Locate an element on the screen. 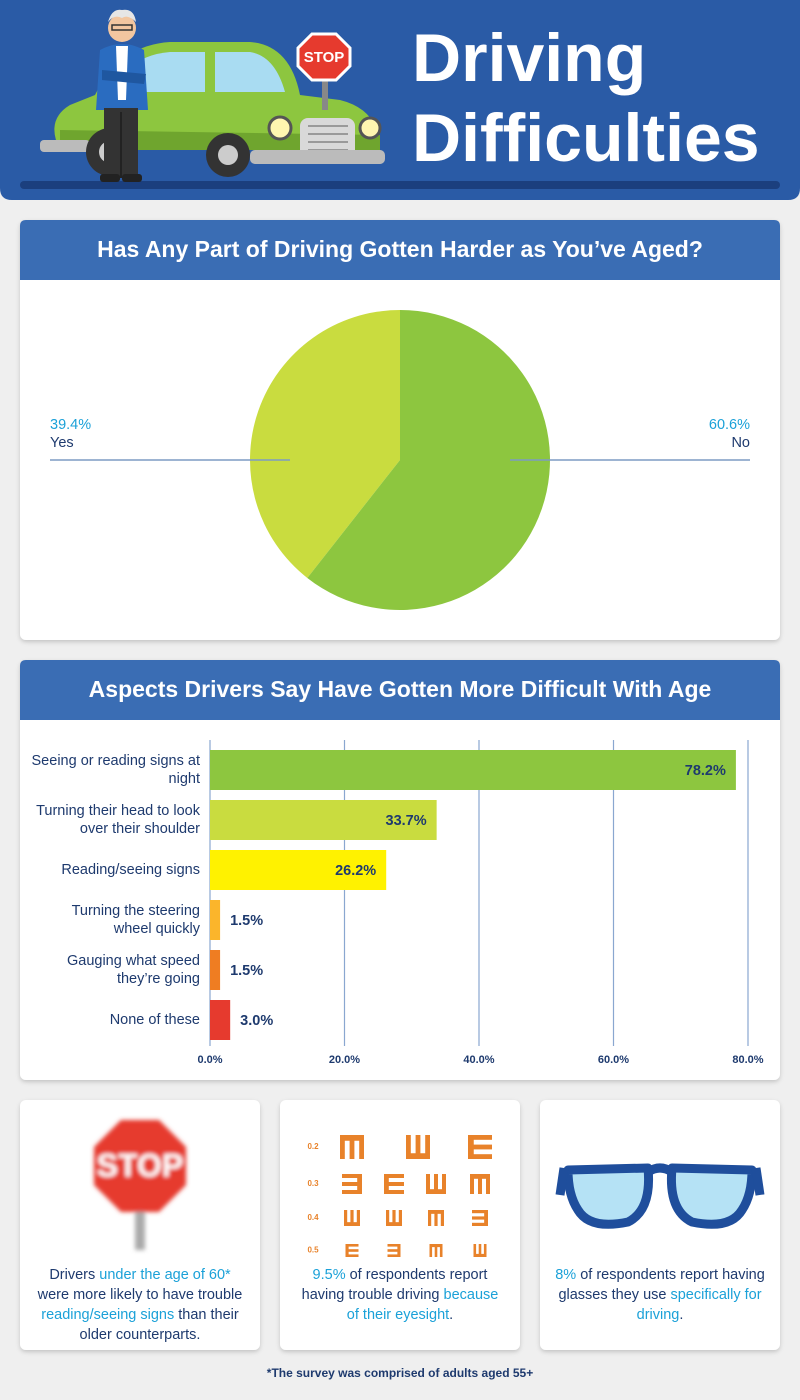 The image size is (800, 1400). x-tick-label: 60.0% is located at coordinates (613, 1060).